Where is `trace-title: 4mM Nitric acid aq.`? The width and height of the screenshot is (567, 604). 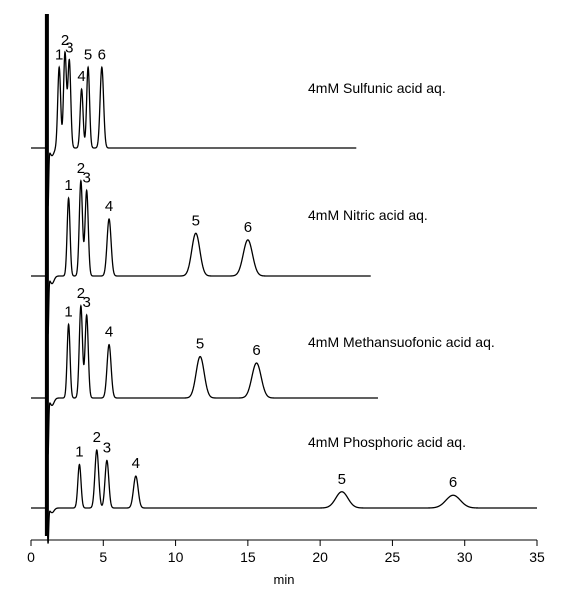
trace-title: 4mM Nitric acid aq. is located at coordinates (368, 215).